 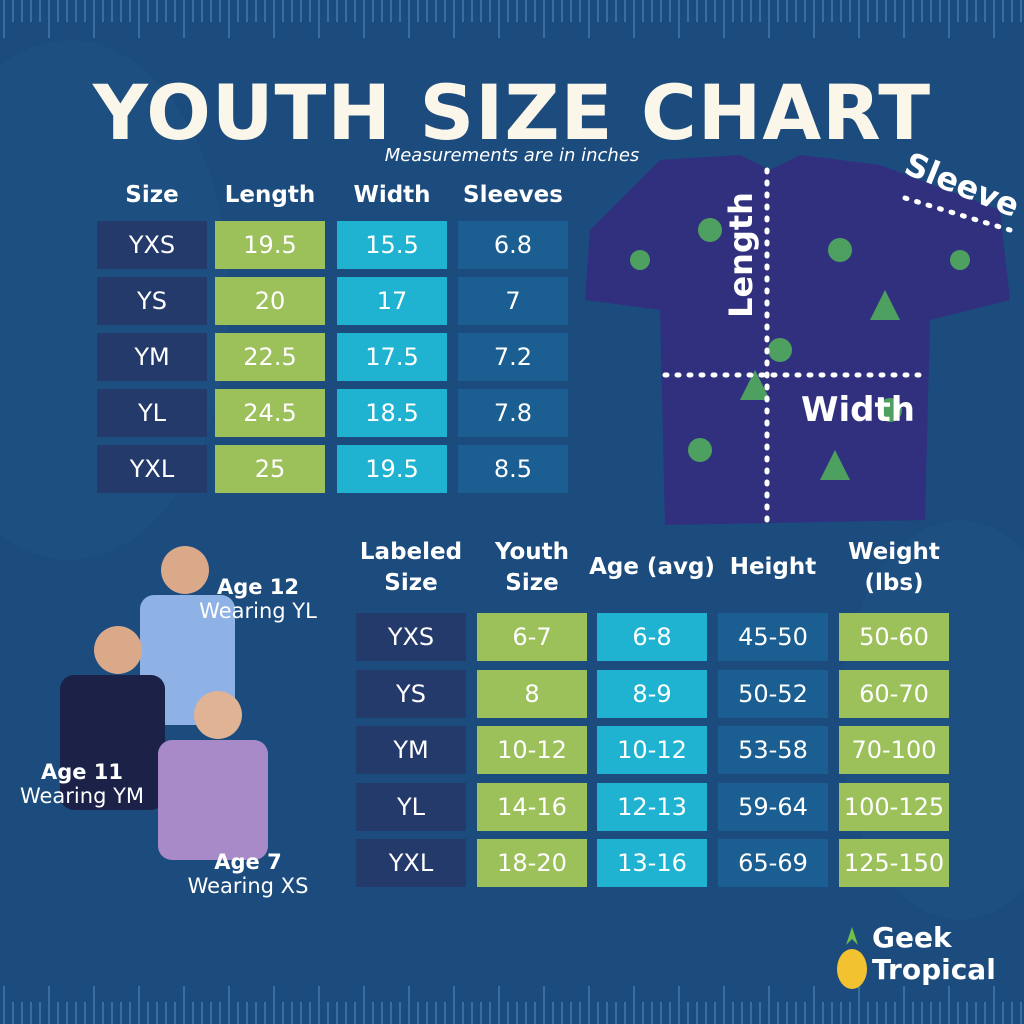 What do you see at coordinates (392, 357) in the screenshot?
I see `table-cell: 17.5` at bounding box center [392, 357].